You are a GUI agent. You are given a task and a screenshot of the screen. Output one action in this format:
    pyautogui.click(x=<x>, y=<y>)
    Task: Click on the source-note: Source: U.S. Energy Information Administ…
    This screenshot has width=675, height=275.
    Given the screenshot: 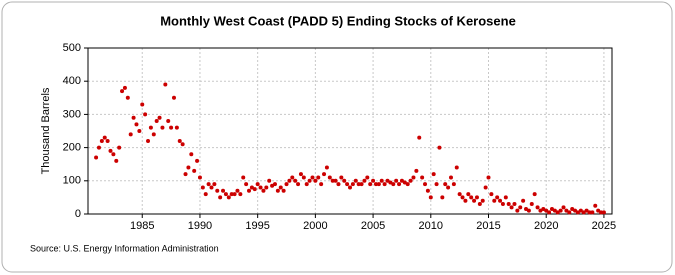 What is the action you would take?
    pyautogui.click(x=124, y=248)
    